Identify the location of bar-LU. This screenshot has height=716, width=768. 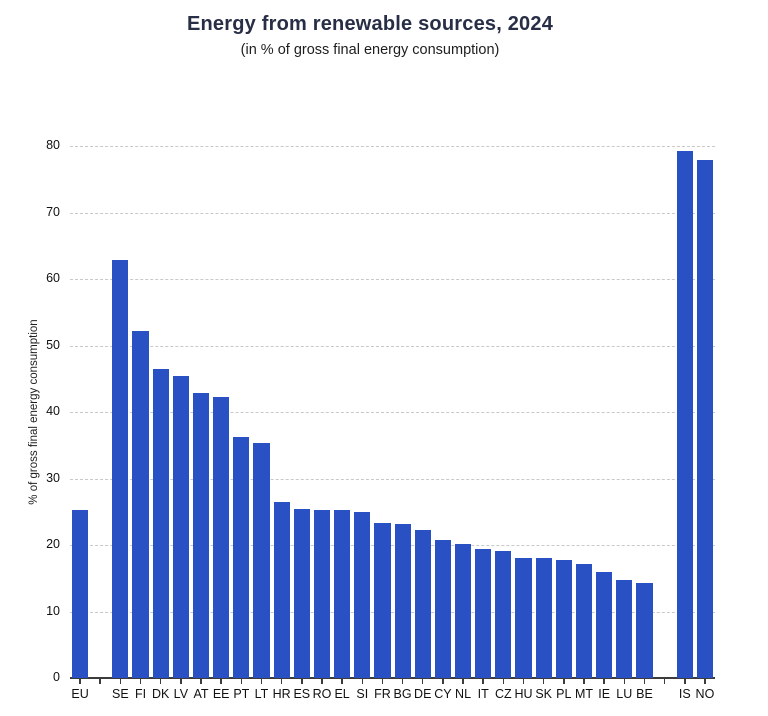
(624, 628).